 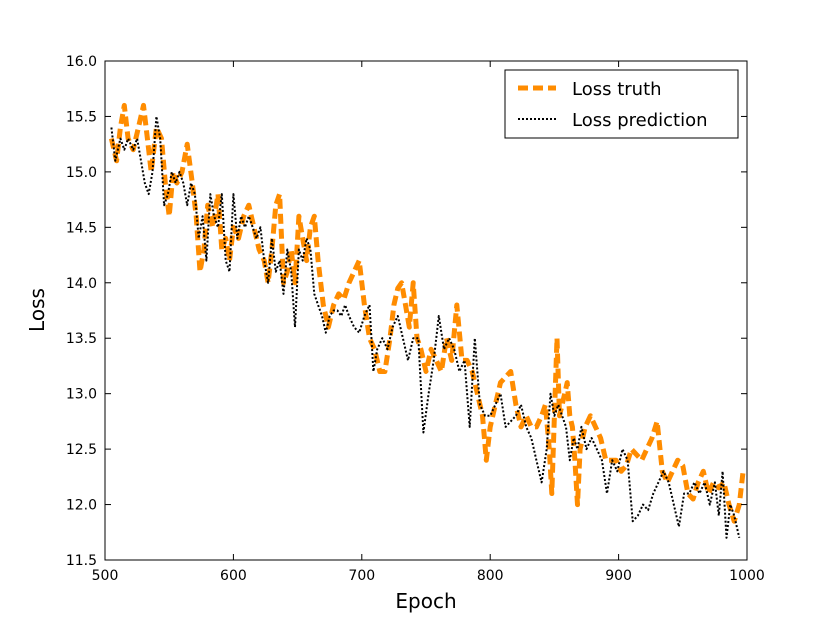 What do you see at coordinates (490, 576) in the screenshot?
I see `x-tick-label: 800` at bounding box center [490, 576].